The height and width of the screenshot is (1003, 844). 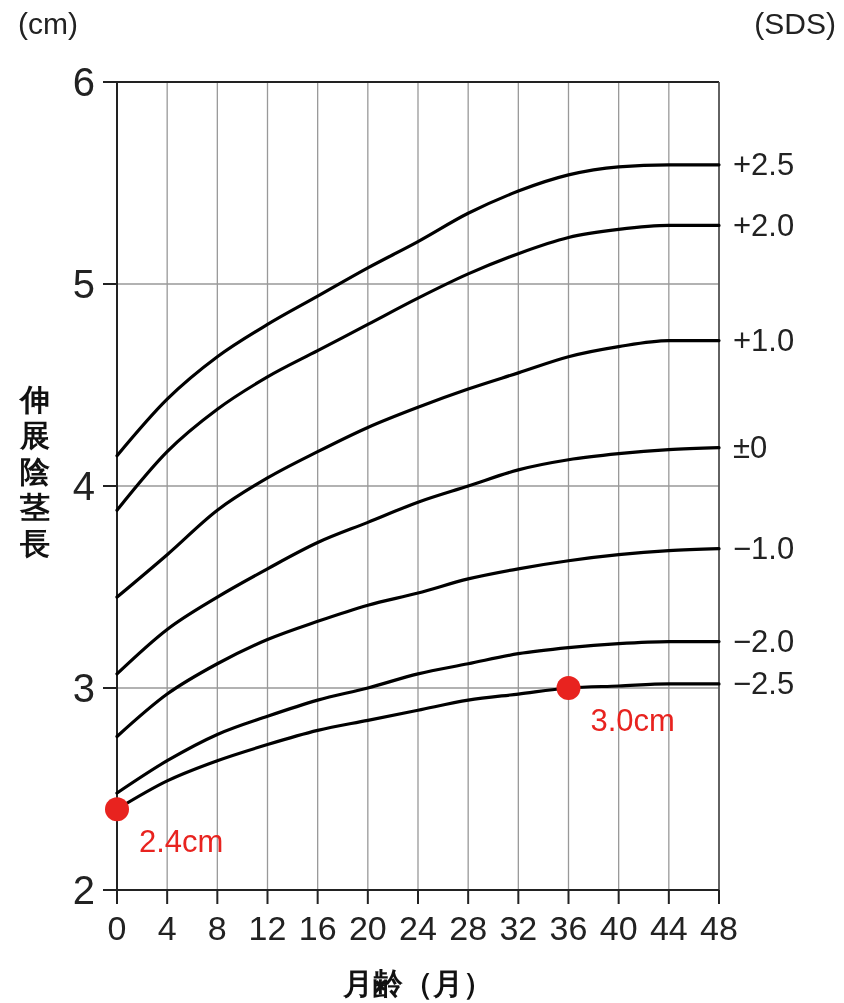 What do you see at coordinates (764, 642) in the screenshot?
I see `series-label: −2.0` at bounding box center [764, 642].